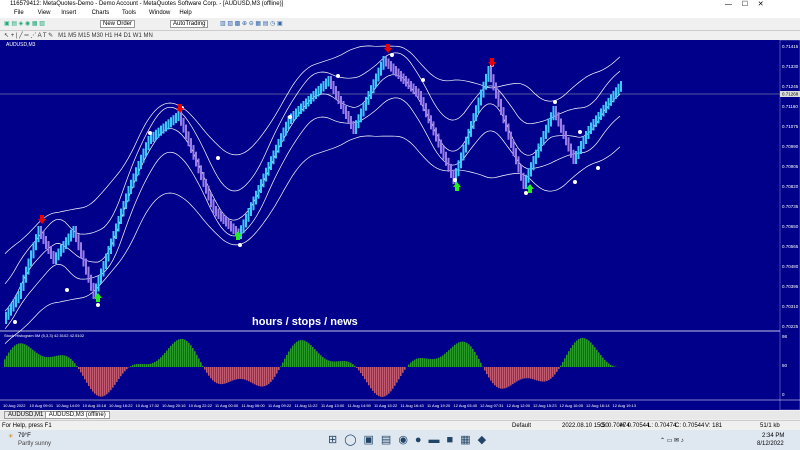 This screenshot has width=800, height=450. I want to click on price-label: 0.70905, so click(790, 166).